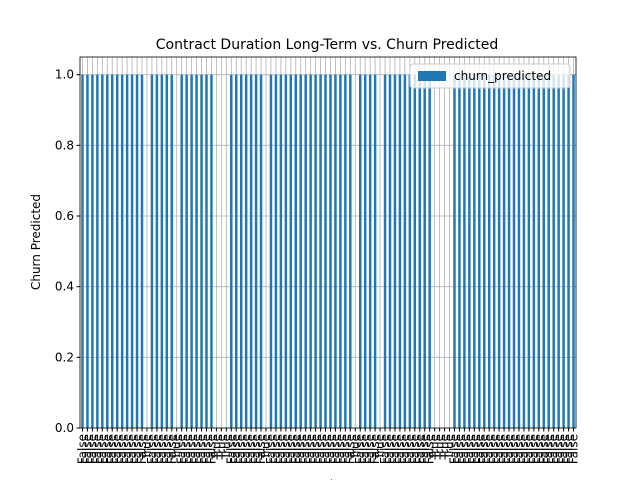 The image size is (640, 480). What do you see at coordinates (64, 428) in the screenshot?
I see `y-tick-label: 0.0` at bounding box center [64, 428].